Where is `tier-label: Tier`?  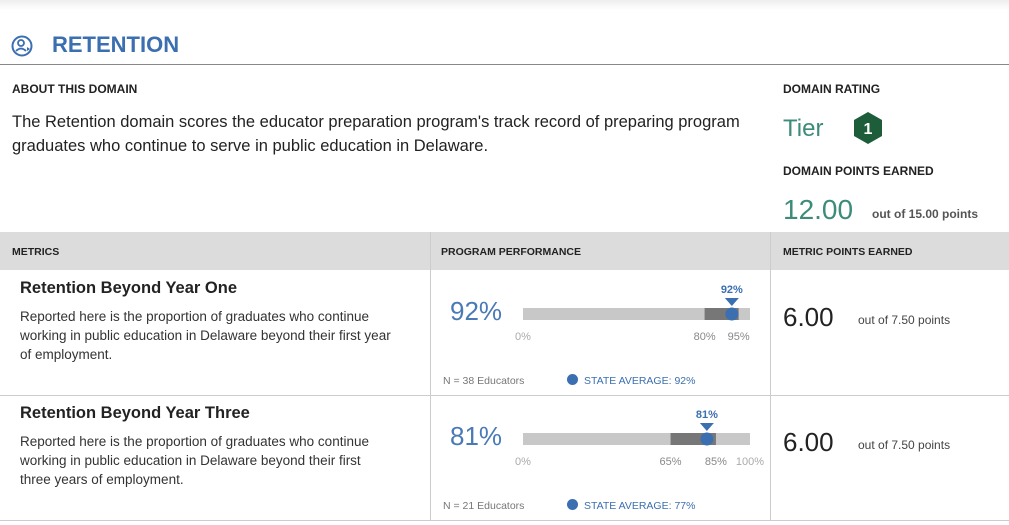 tier-label: Tier is located at coordinates (803, 128).